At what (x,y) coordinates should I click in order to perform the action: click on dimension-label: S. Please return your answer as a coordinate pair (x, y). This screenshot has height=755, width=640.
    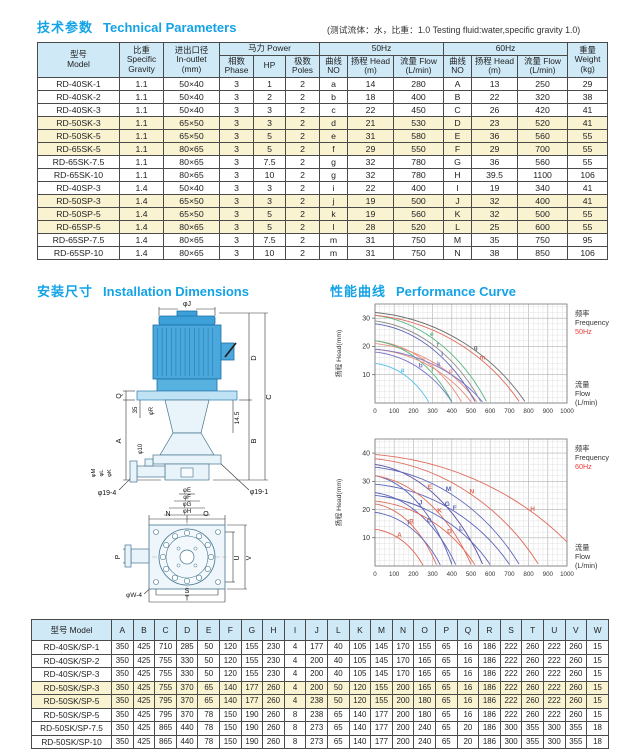
    Looking at the image, I should click on (187, 591).